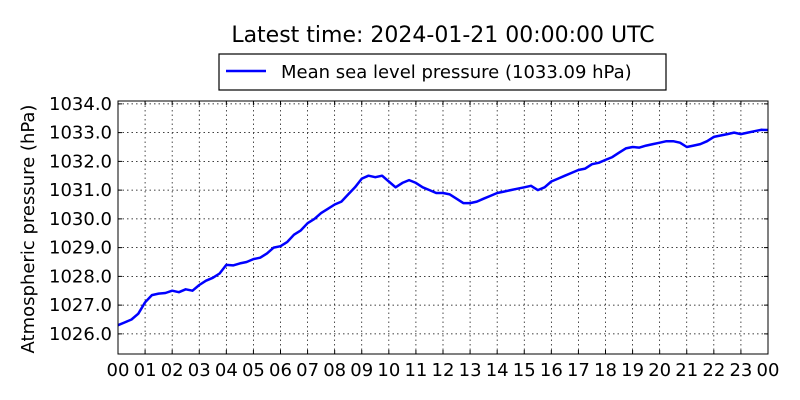  What do you see at coordinates (80, 248) in the screenshot?
I see `y-tick-label: 1029.0` at bounding box center [80, 248].